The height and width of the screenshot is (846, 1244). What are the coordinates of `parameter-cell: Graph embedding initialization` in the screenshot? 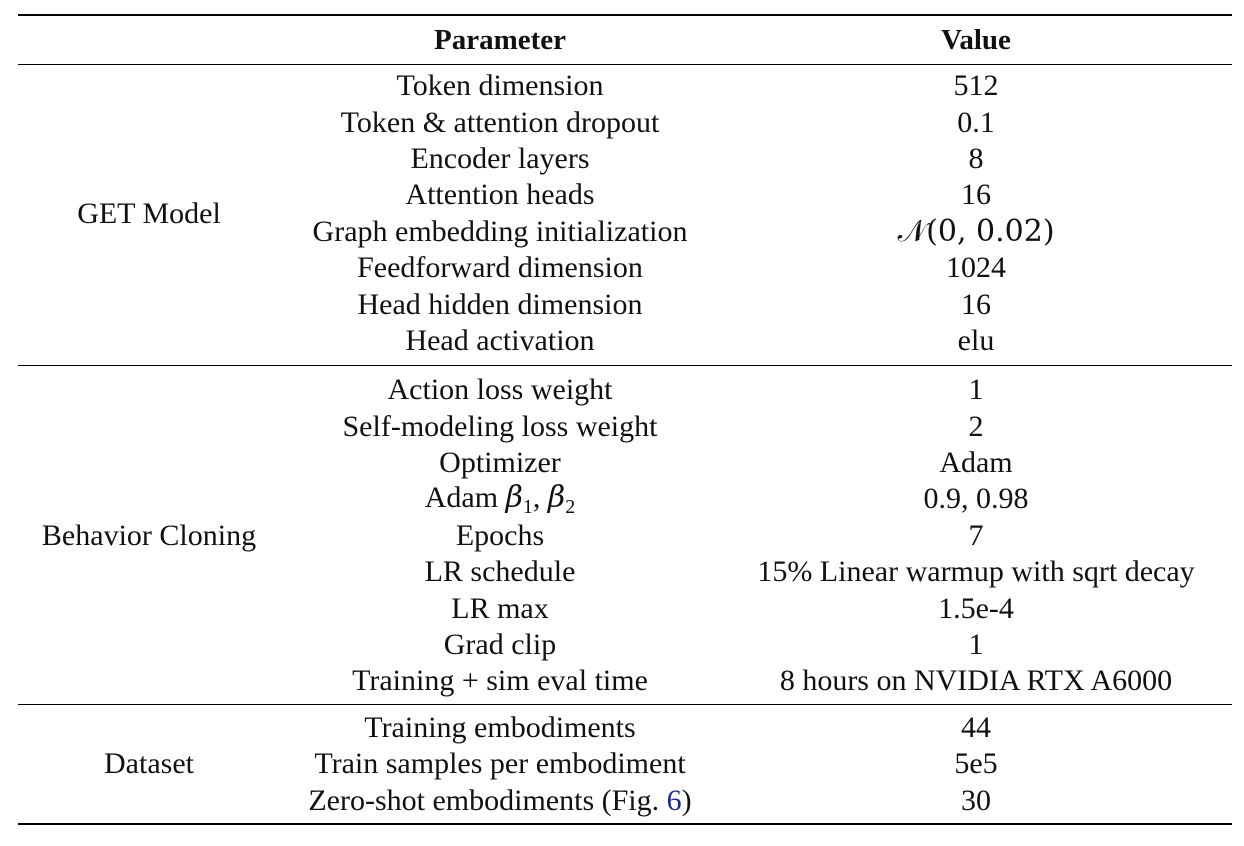 It's located at (500, 231).